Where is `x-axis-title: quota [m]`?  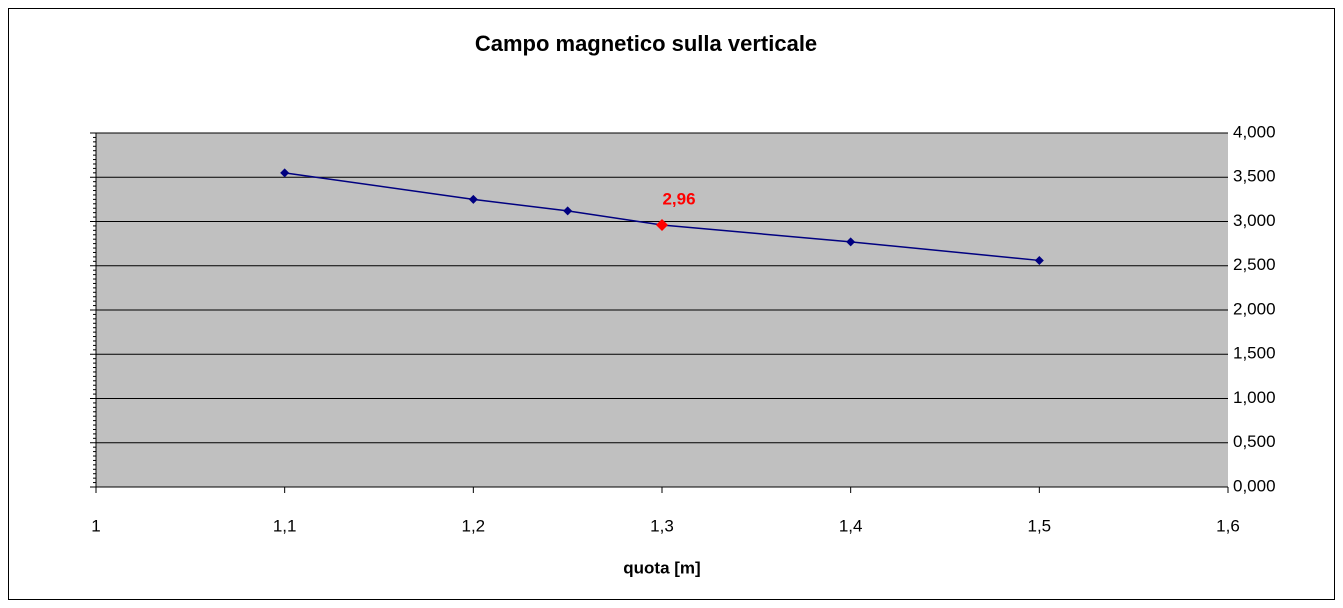 x-axis-title: quota [m] is located at coordinates (661, 567).